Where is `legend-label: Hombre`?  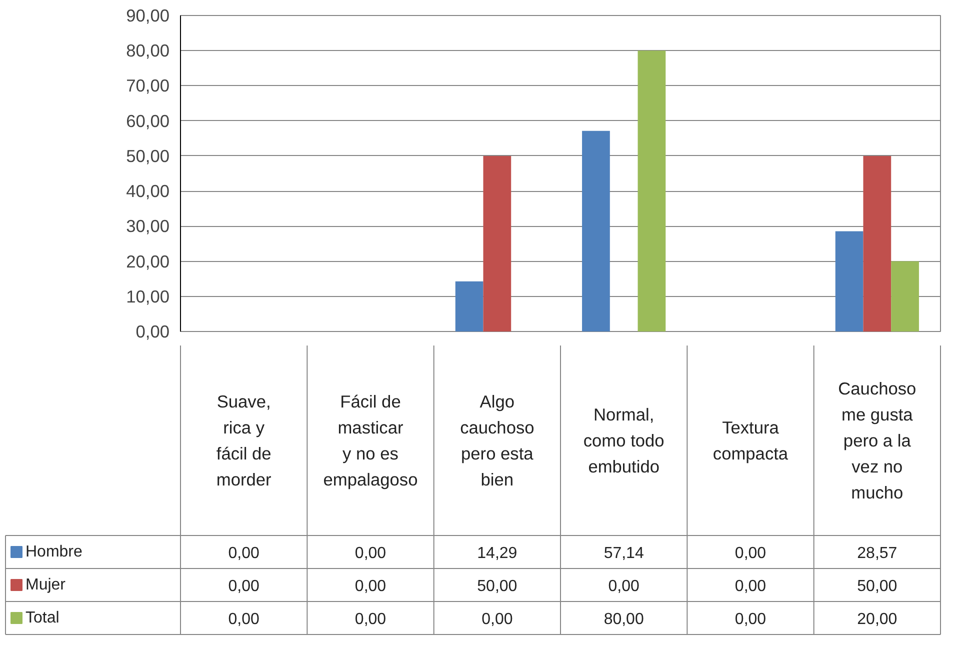
legend-label: Hombre is located at coordinates (54, 552).